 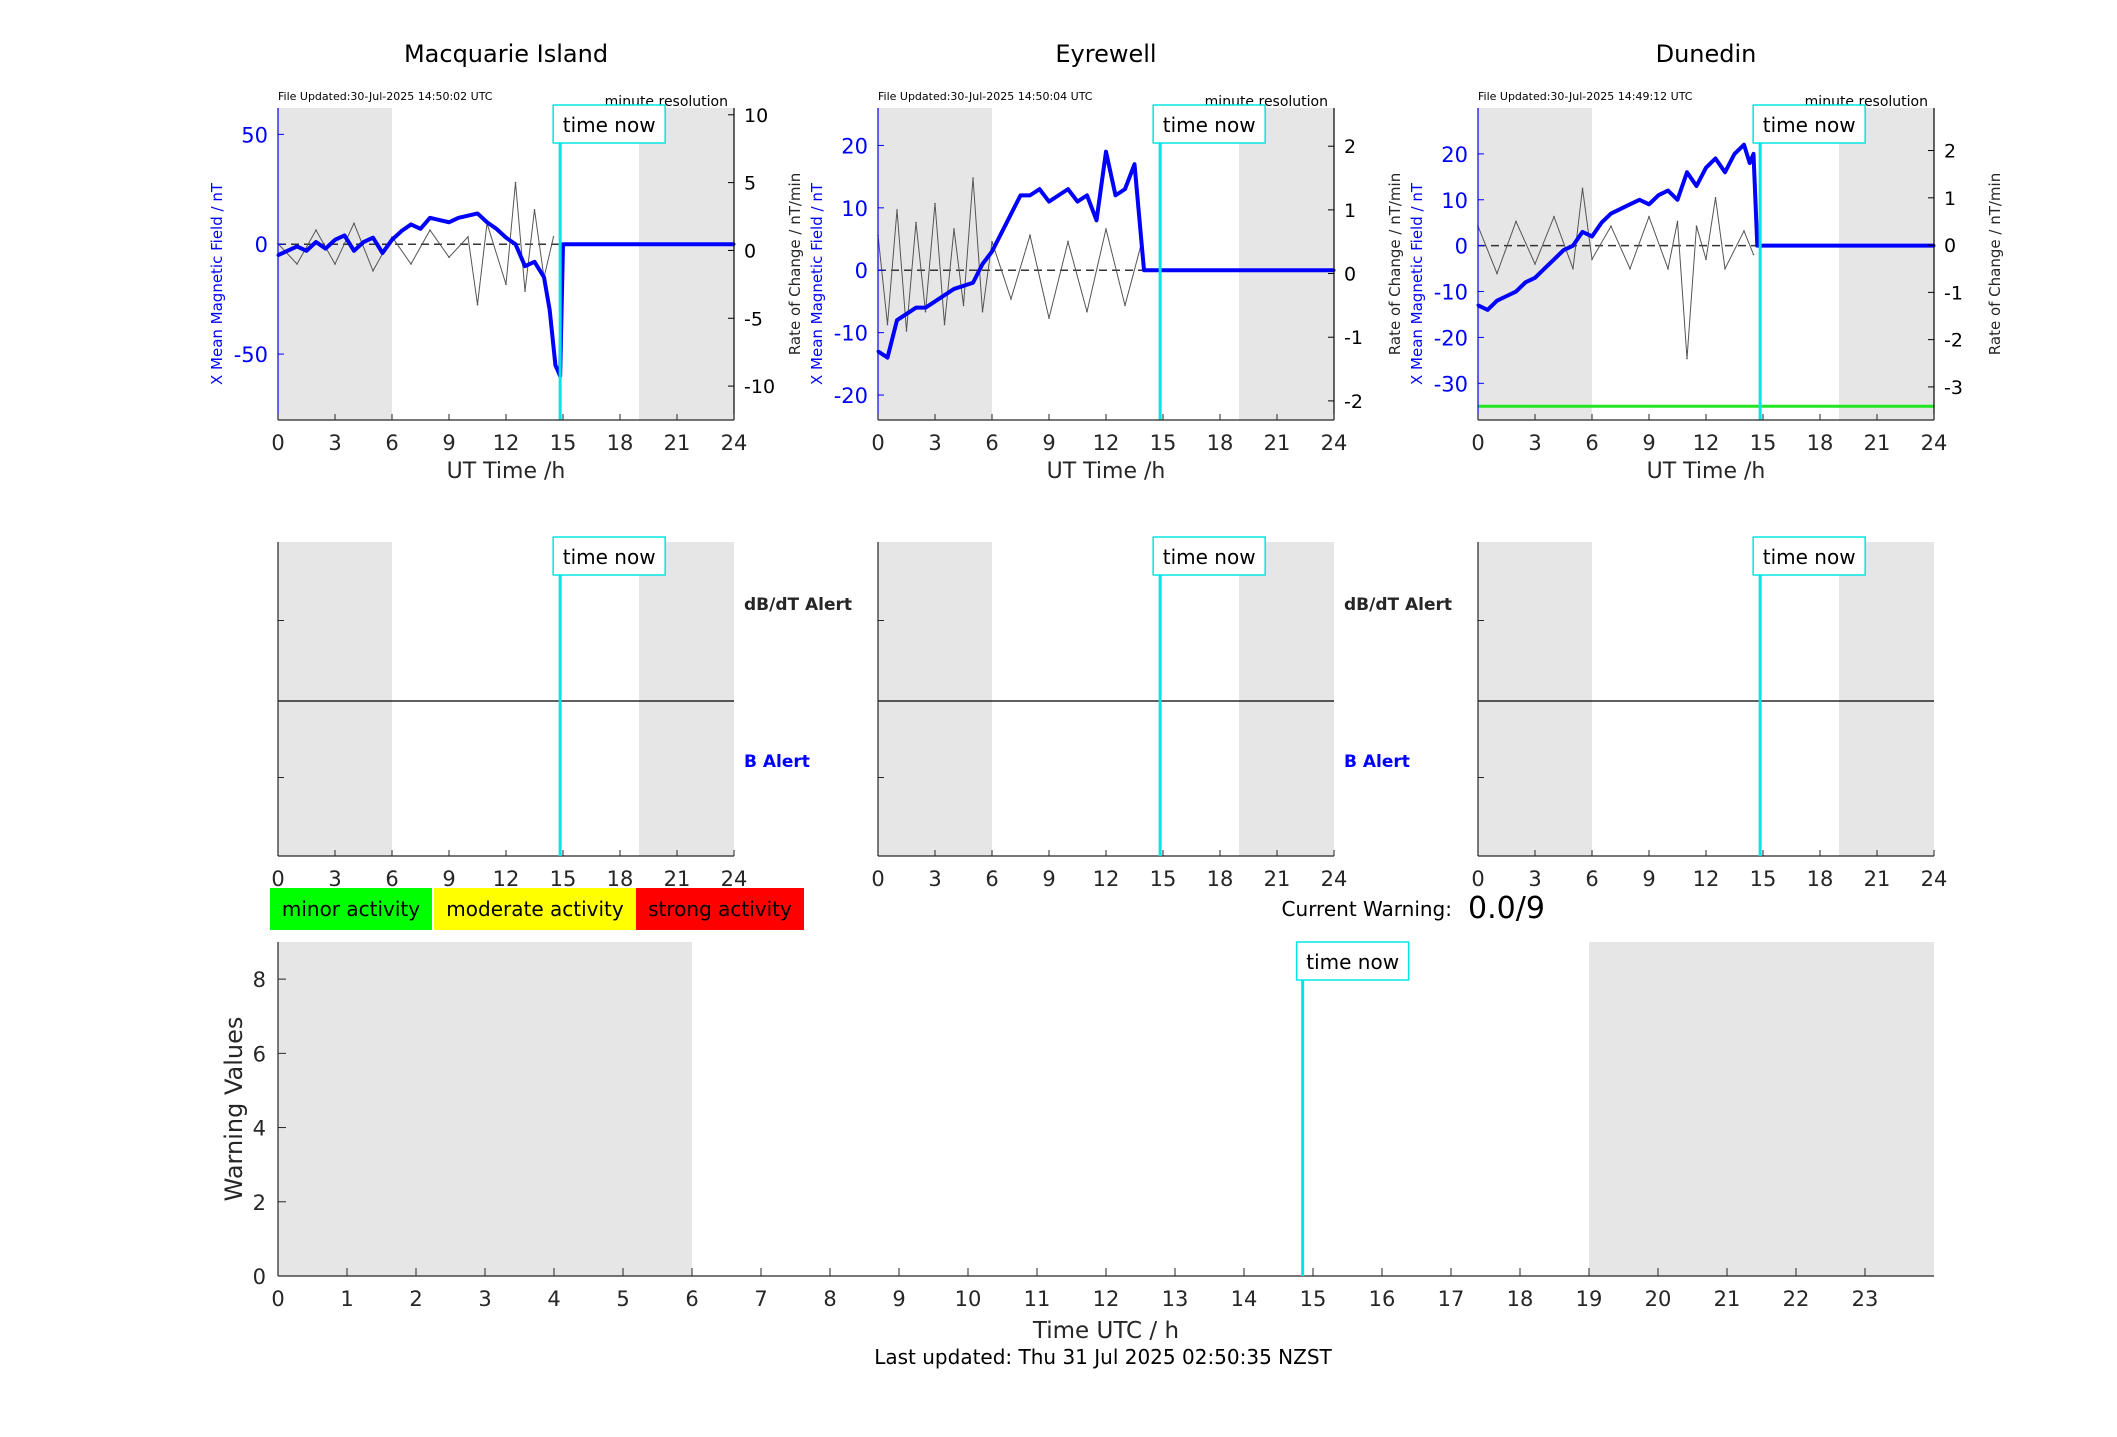 I want to click on y-tick-label: 0, so click(x=259, y=1277).